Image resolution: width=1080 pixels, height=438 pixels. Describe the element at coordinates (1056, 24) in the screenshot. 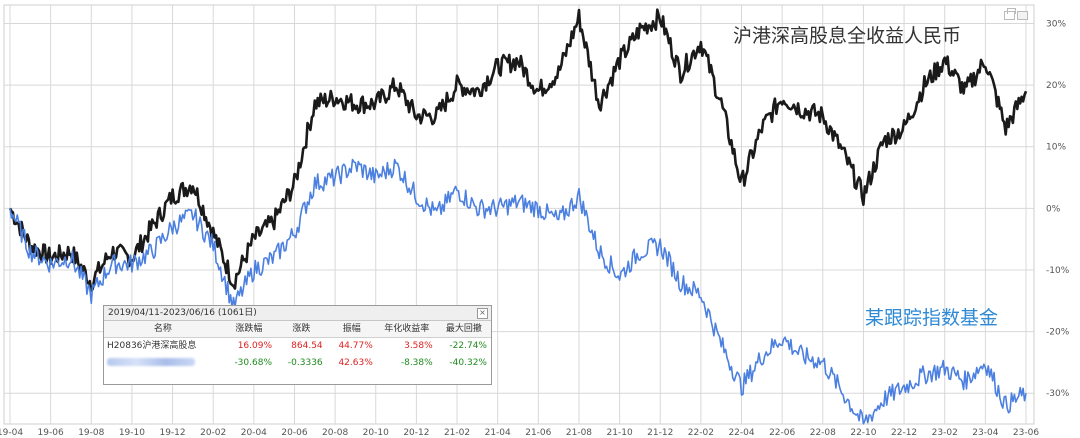

I see `y-tick-label: 30%` at that location.